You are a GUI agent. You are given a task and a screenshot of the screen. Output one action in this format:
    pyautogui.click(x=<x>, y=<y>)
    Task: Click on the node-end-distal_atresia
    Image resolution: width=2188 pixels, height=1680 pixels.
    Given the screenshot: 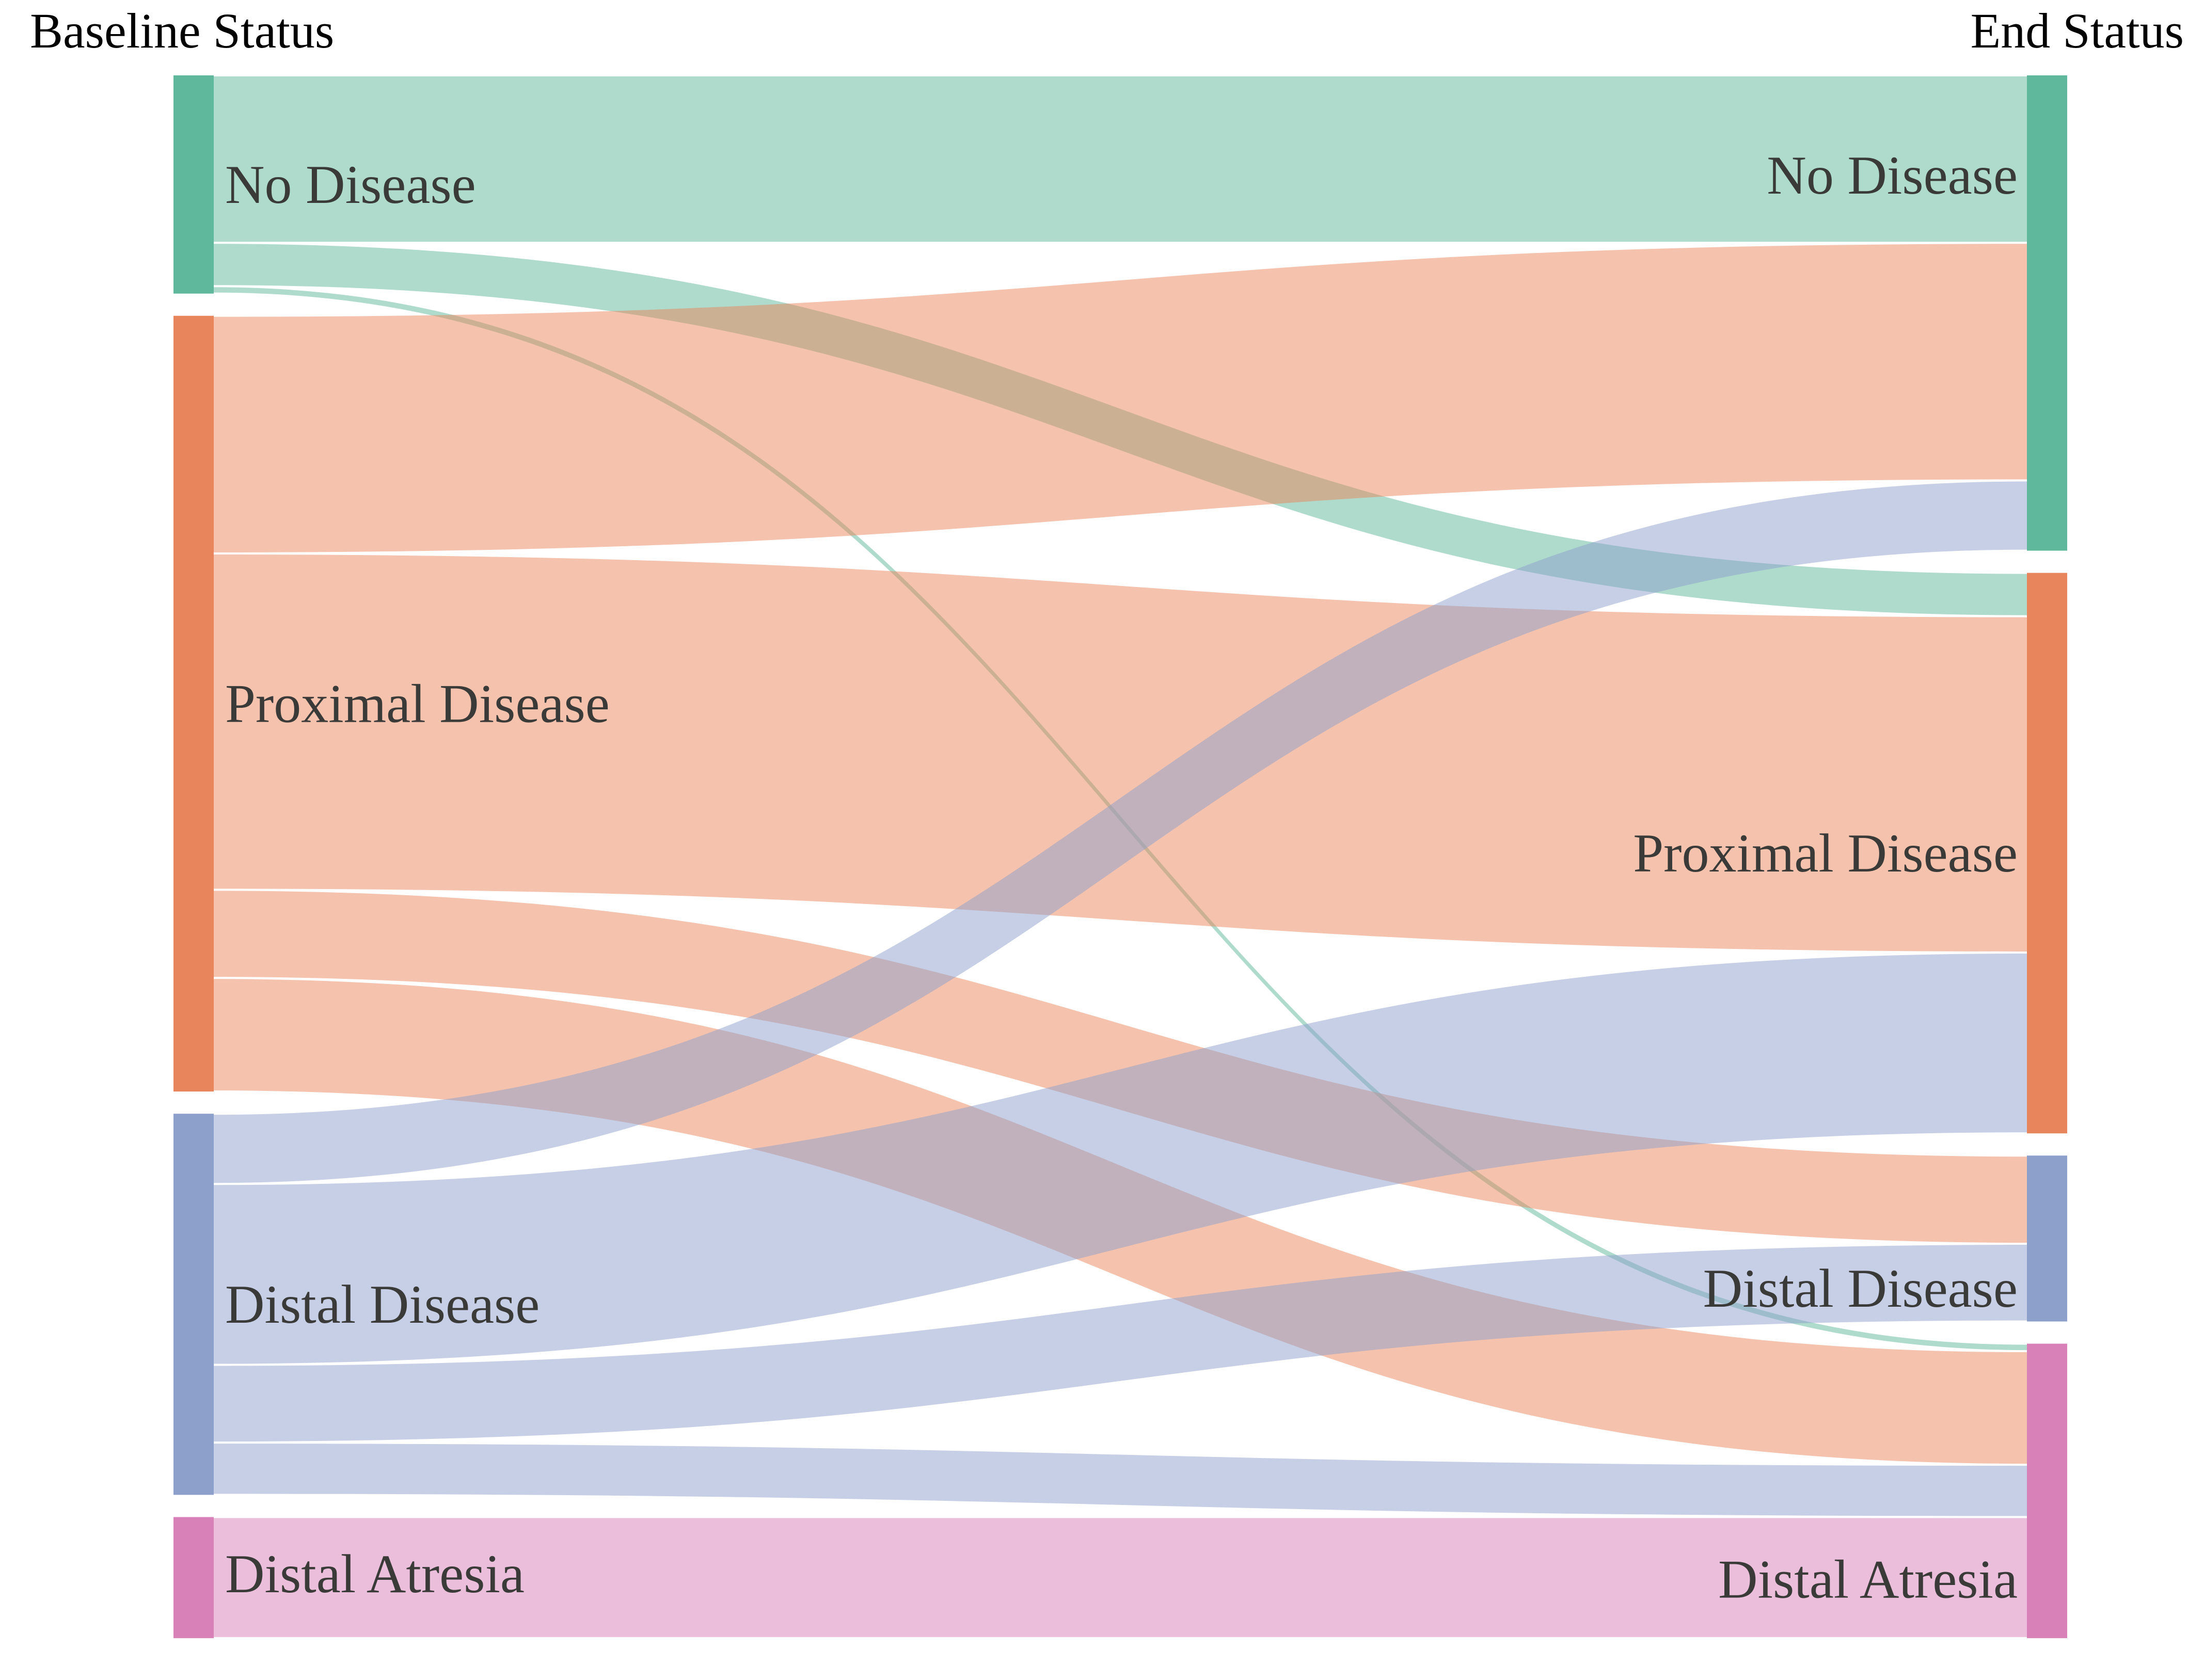 What is the action you would take?
    pyautogui.click(x=2047, y=1491)
    